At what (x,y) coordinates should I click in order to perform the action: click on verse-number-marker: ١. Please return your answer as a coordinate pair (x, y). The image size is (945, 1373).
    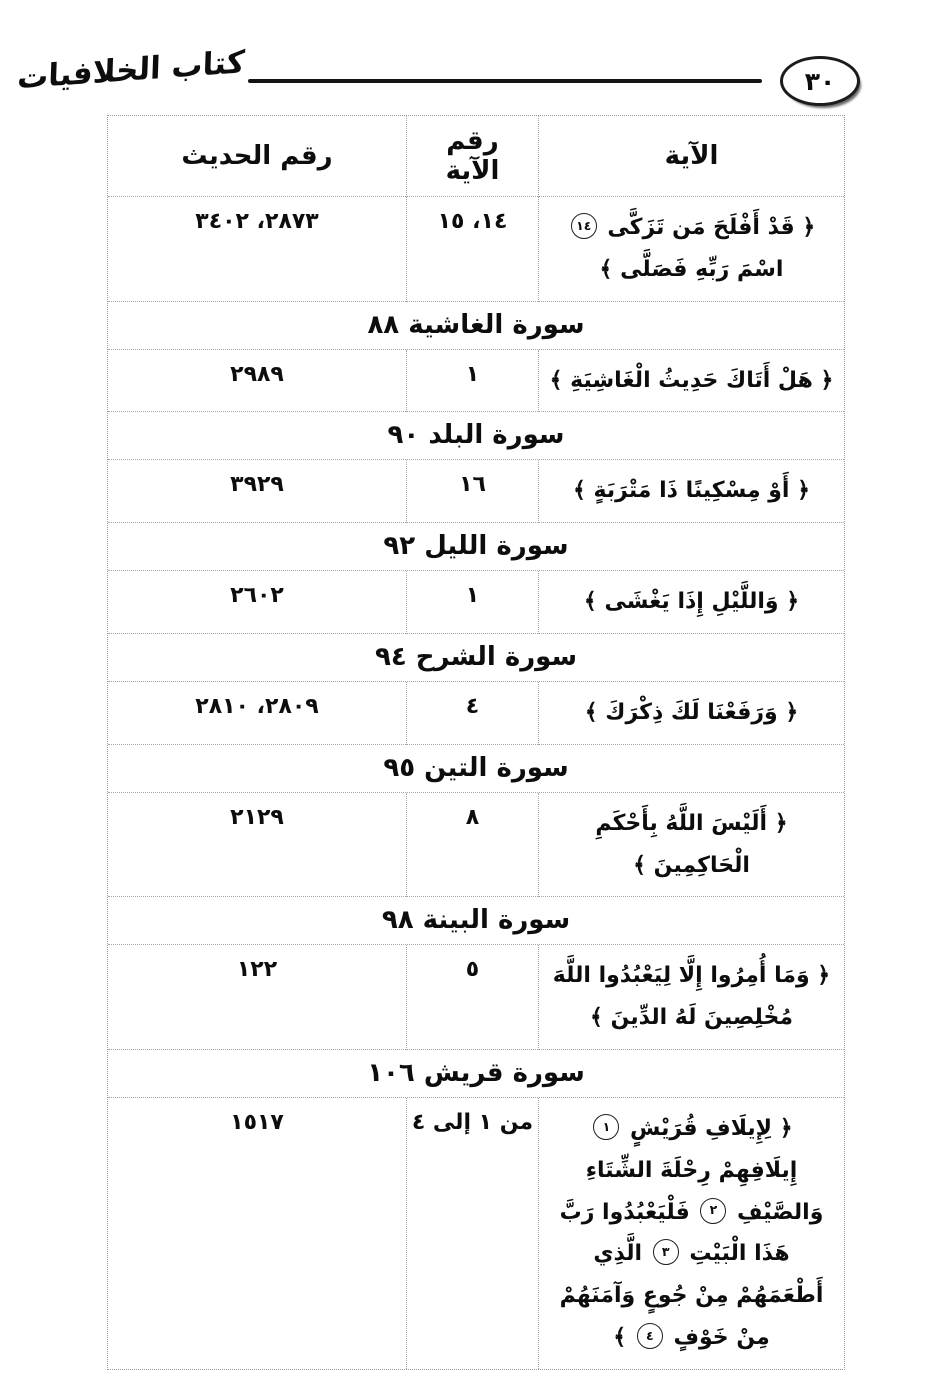
    Looking at the image, I should click on (606, 1126).